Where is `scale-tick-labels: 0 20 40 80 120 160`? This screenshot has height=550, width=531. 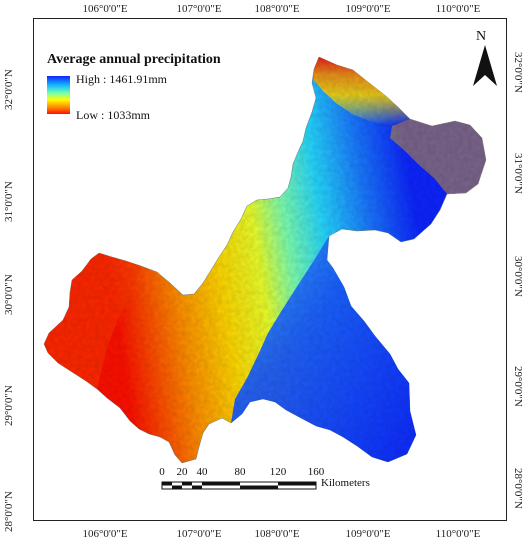
scale-tick-labels: 0 20 40 80 120 160 is located at coordinates (243, 473).